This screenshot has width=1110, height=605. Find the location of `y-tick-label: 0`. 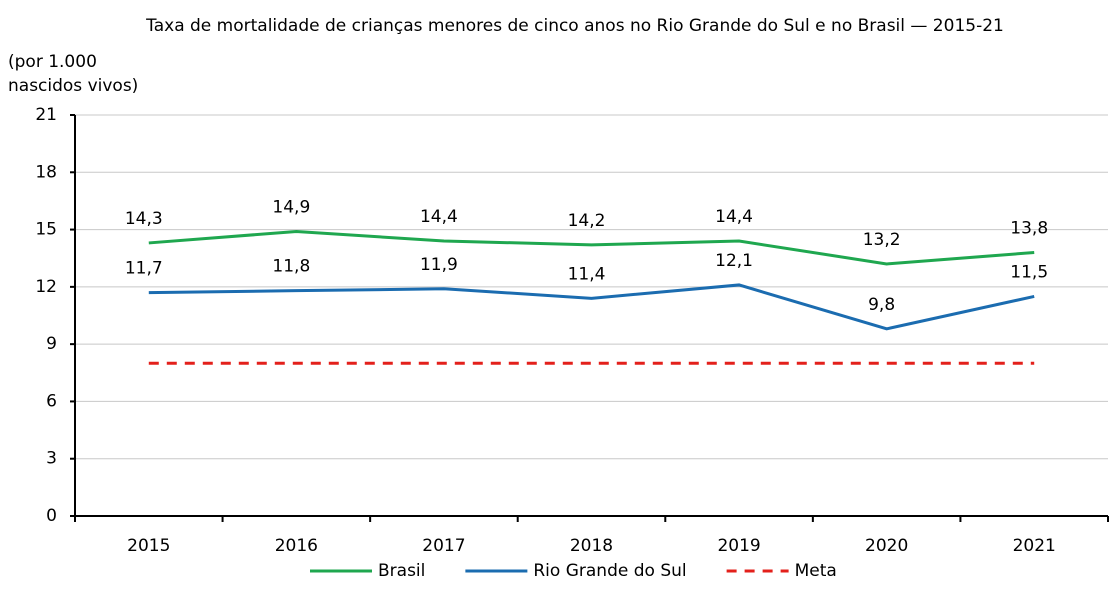

y-tick-label: 0 is located at coordinates (51, 516).